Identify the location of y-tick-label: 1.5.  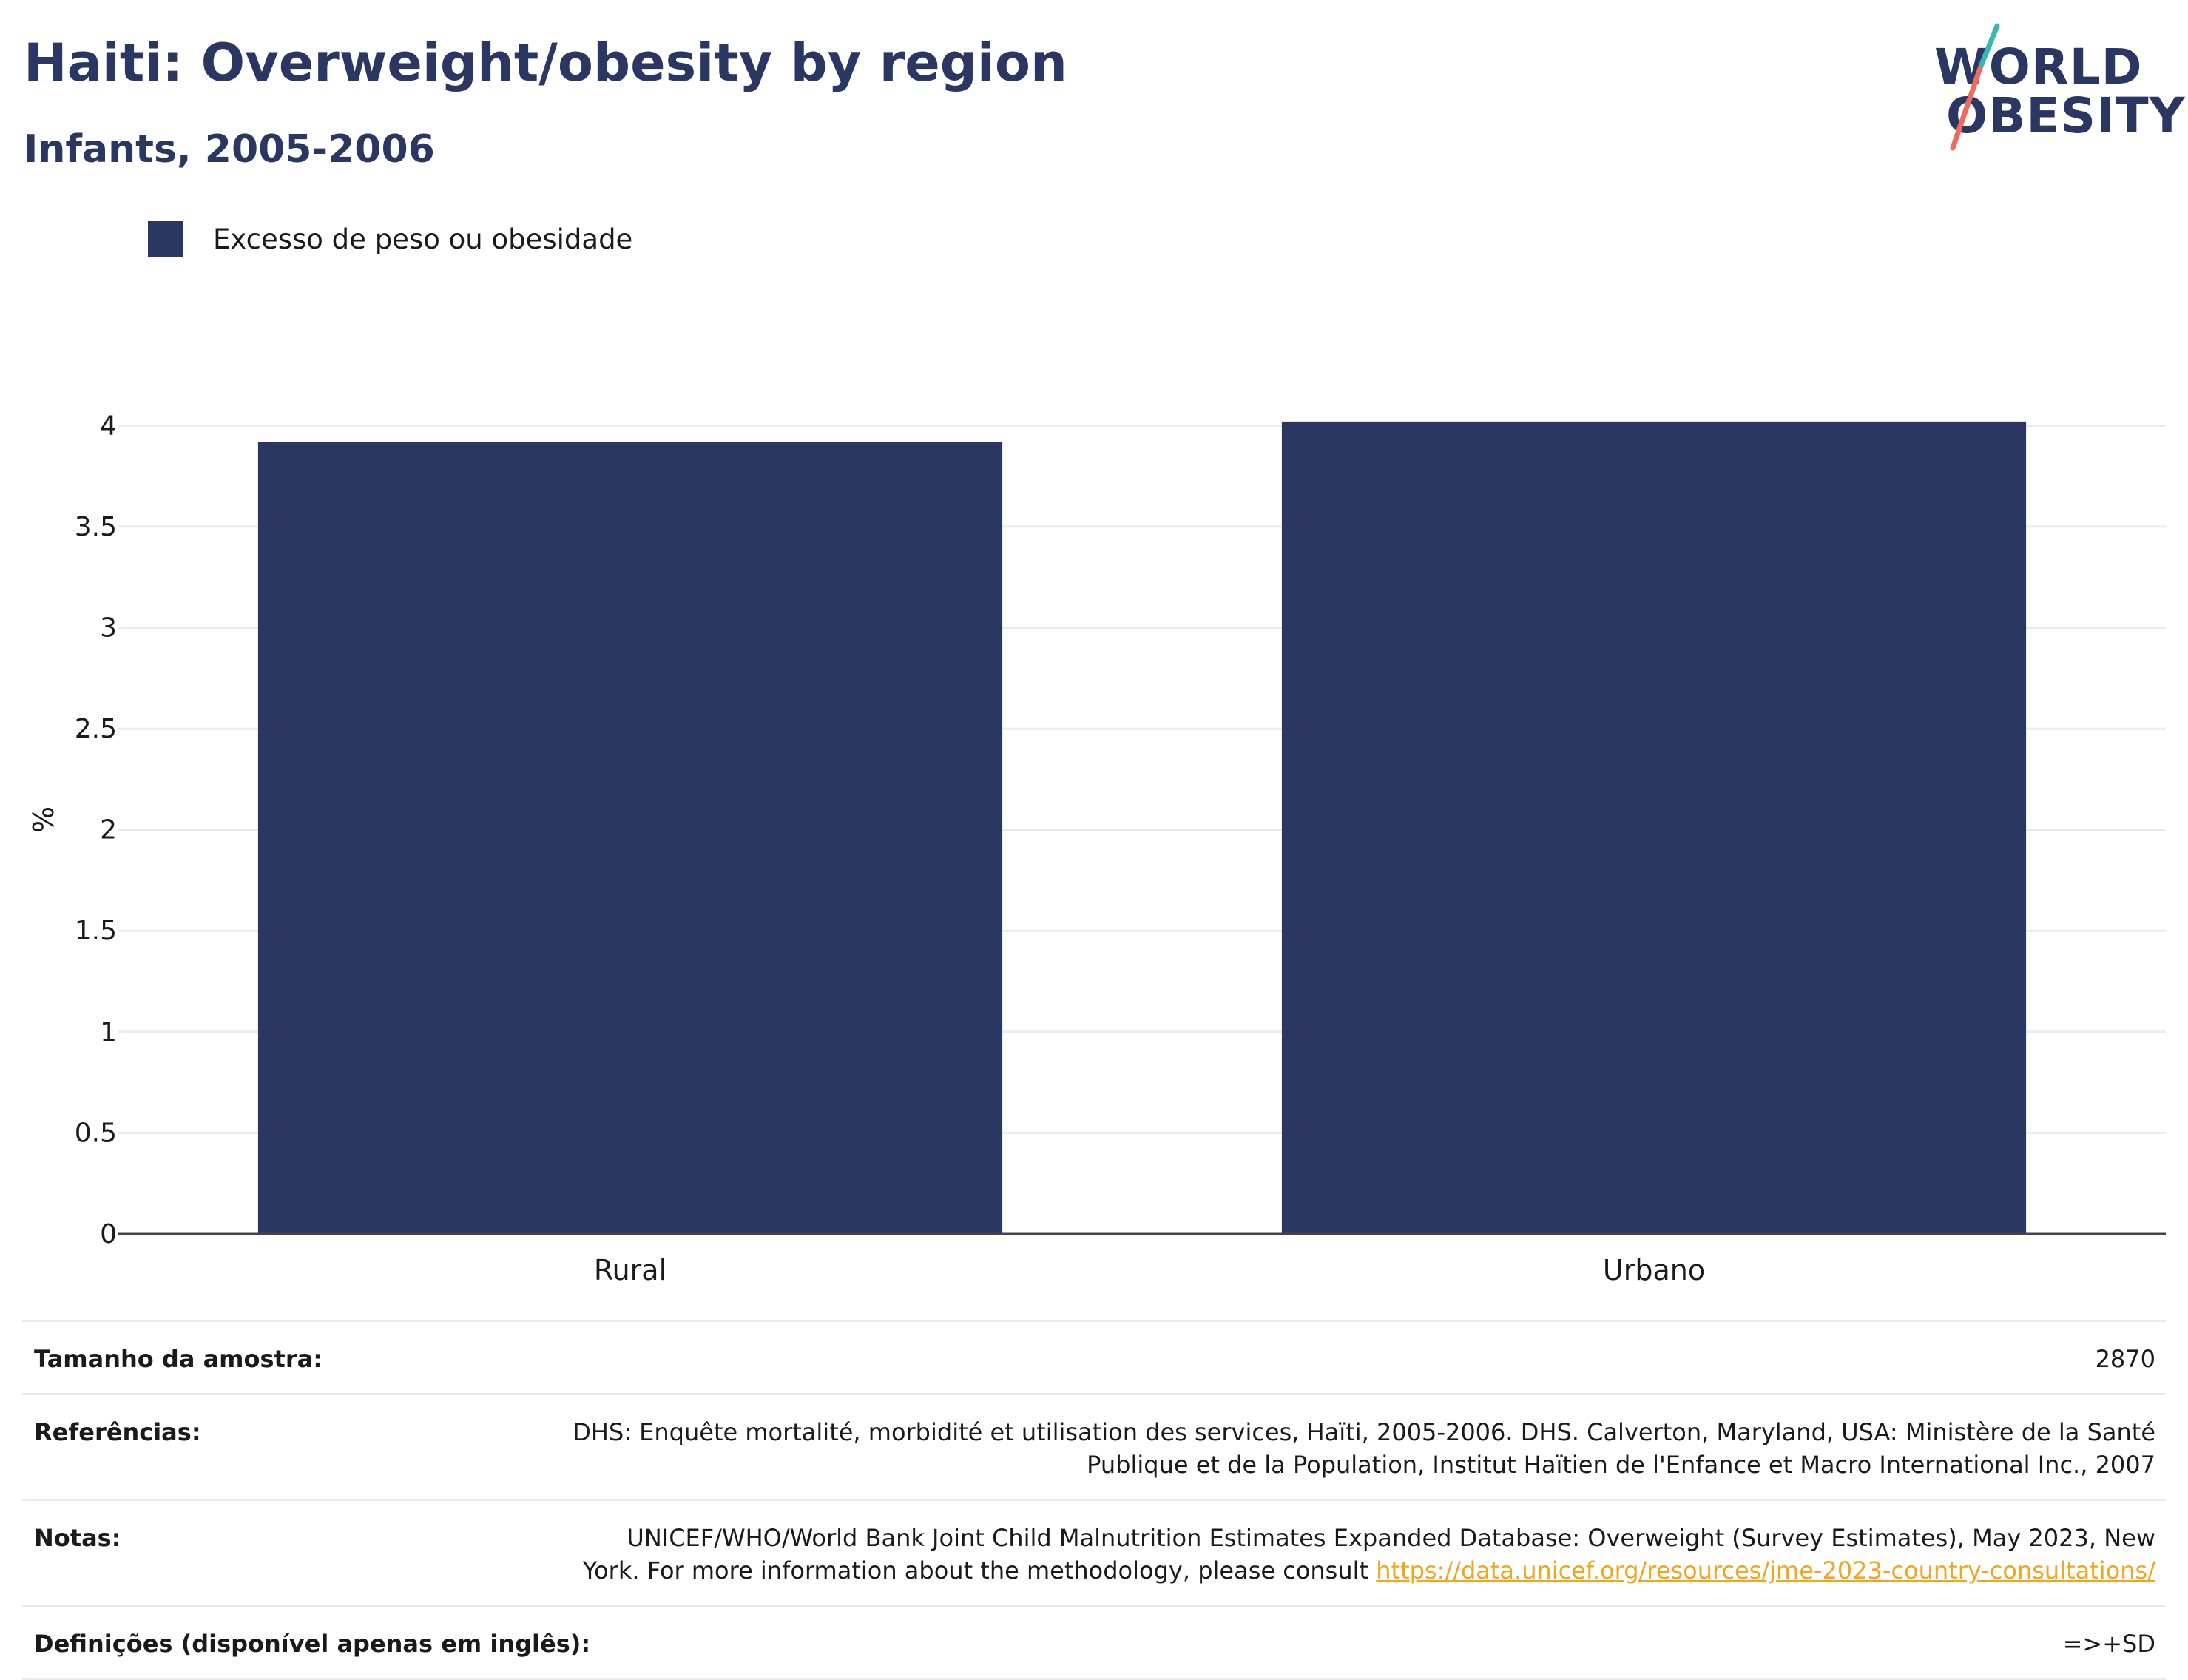
(96, 931).